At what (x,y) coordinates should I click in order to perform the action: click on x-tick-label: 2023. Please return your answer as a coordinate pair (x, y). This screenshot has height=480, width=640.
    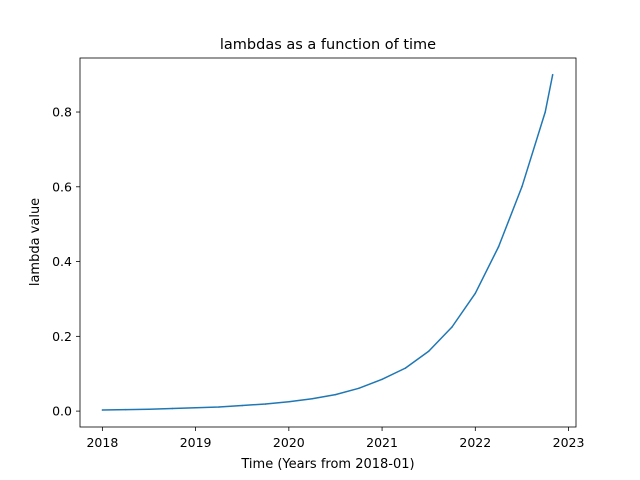
    Looking at the image, I should click on (569, 442).